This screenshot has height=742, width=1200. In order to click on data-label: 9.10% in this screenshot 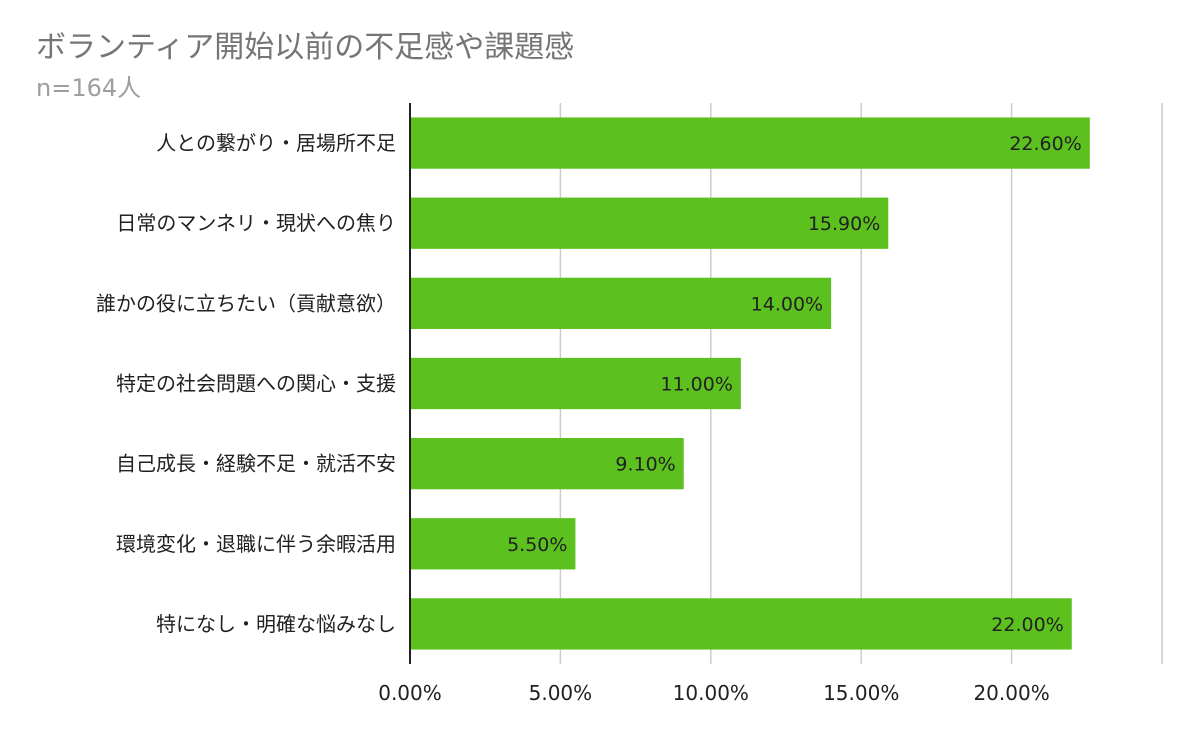, I will do `click(645, 465)`.